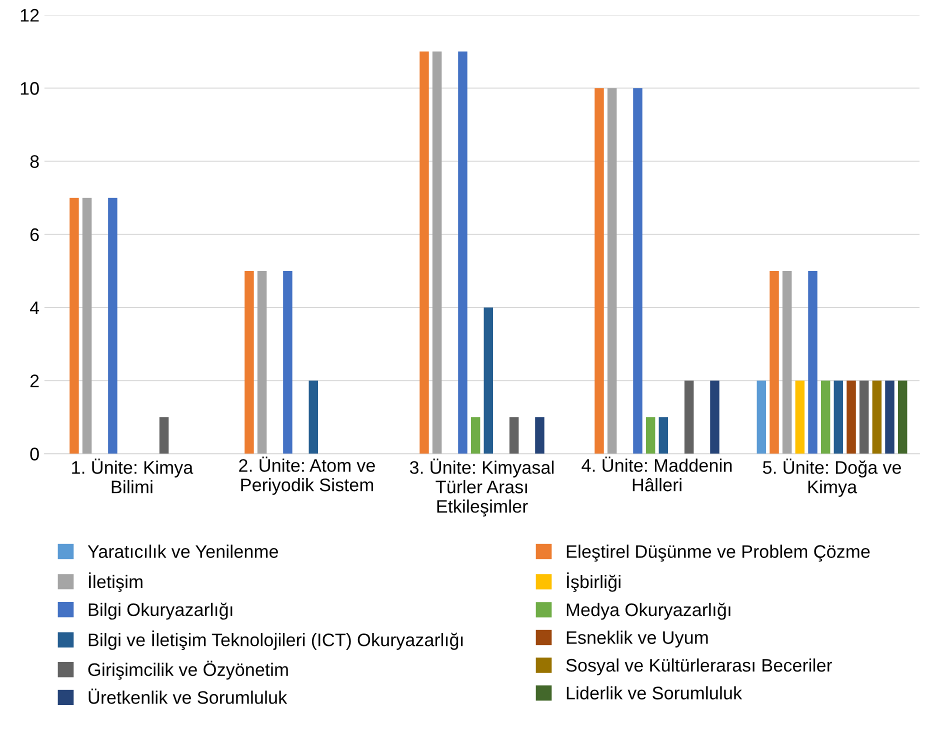  I want to click on legend-label: Yaratıcılık ve Yenilenme, so click(183, 551).